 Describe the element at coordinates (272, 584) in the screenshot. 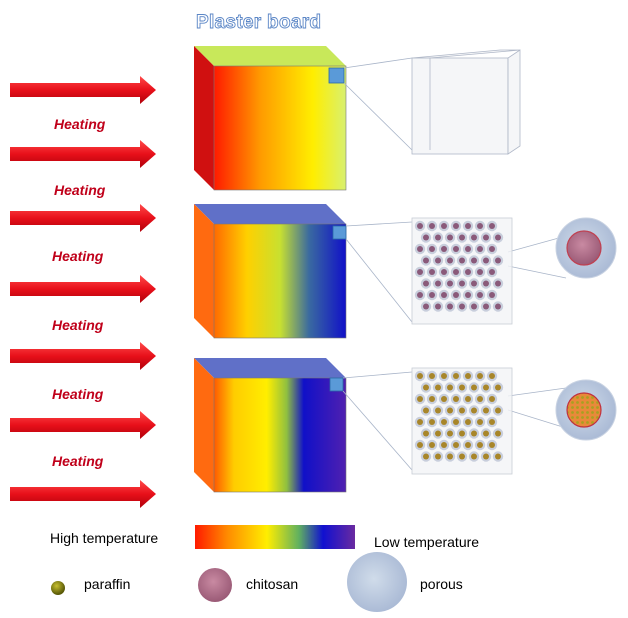

I see `chitosan-label: chitosan` at that location.